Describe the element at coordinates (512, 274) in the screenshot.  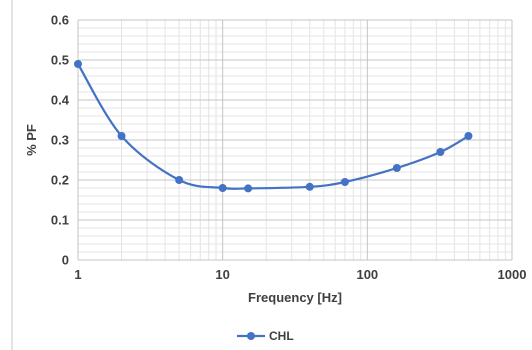
I see `x-tick-label: 1000` at that location.